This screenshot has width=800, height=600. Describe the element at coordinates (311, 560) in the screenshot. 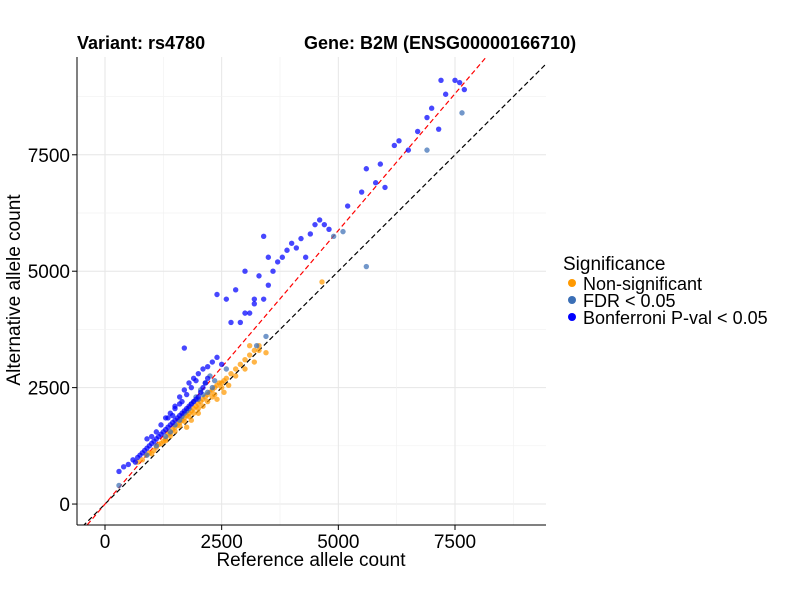

I see `x-axis-title: Reference allele count` at that location.